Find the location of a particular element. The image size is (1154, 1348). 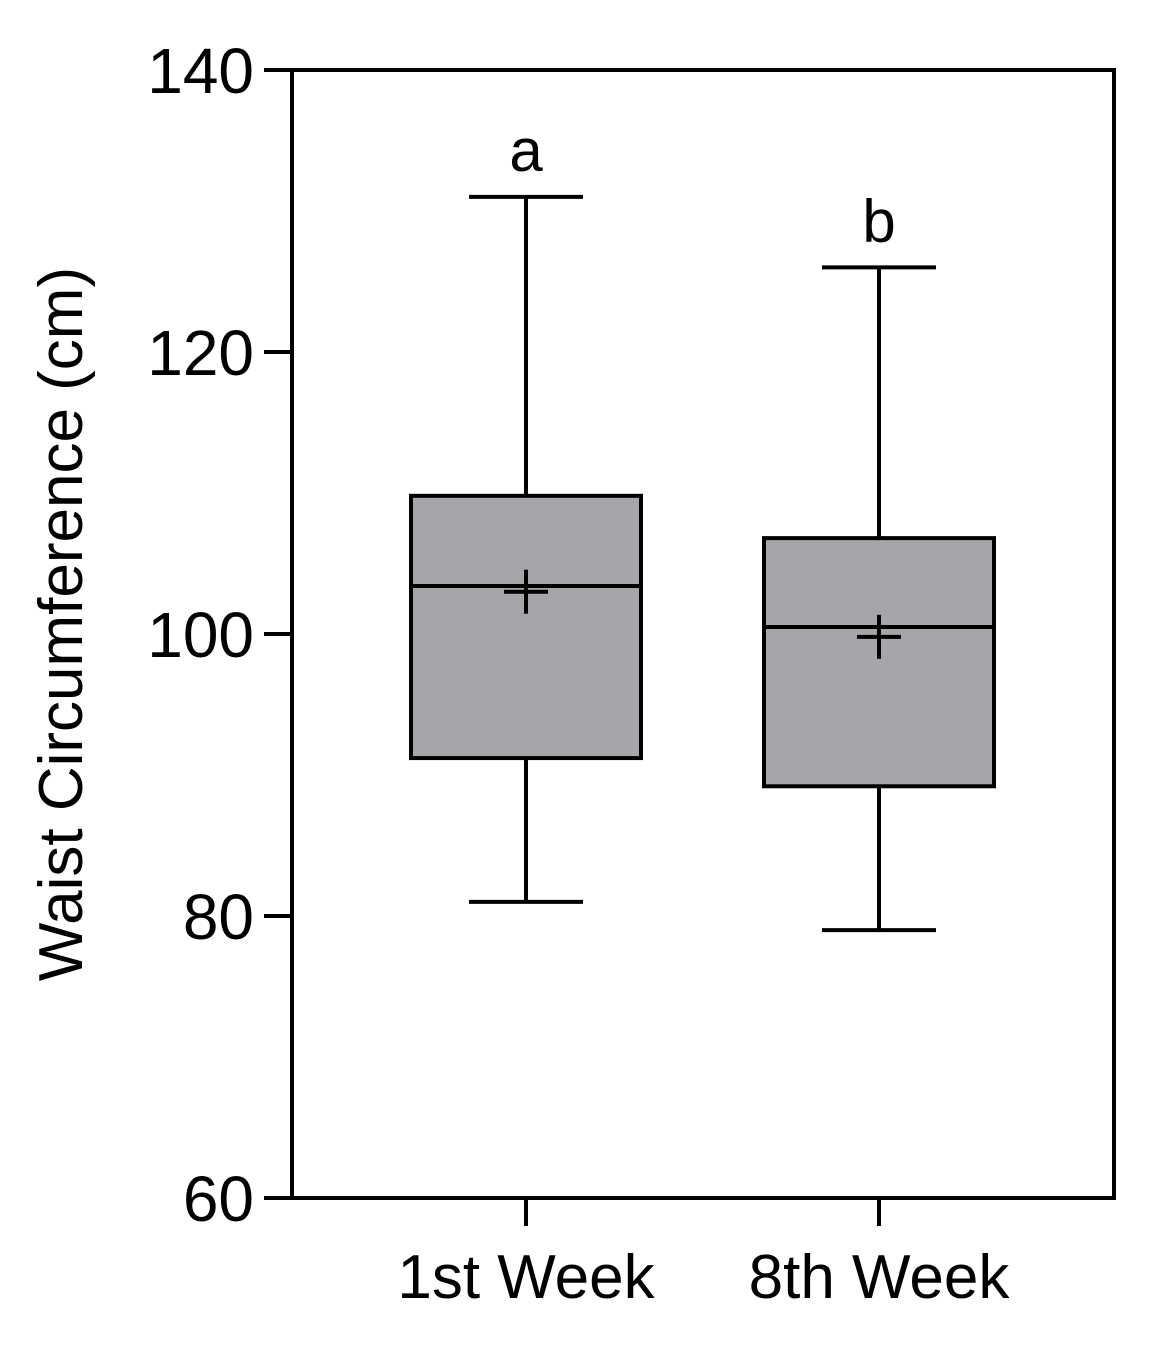

x-axis: 1st Week 8th Week is located at coordinates (703, 1255).